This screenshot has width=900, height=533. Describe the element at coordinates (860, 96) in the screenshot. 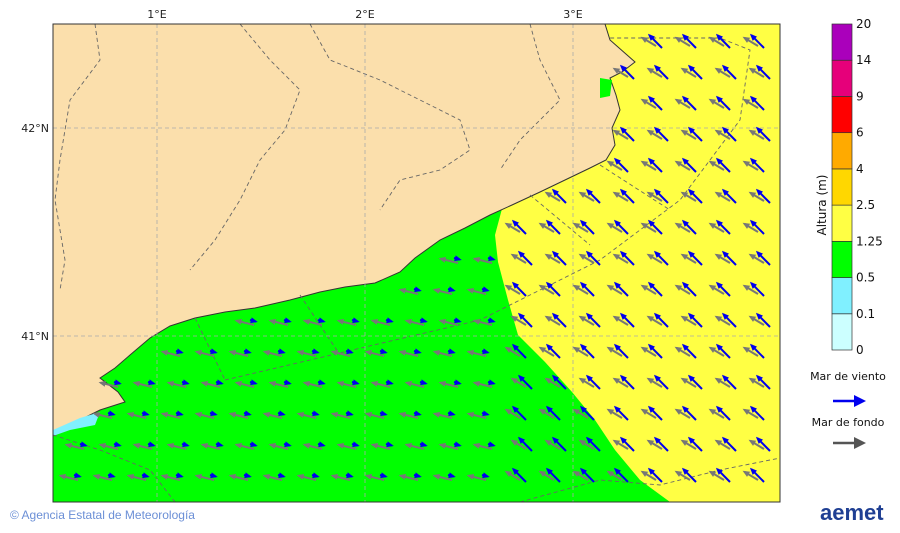

I see `colorbar-tick: 9` at that location.